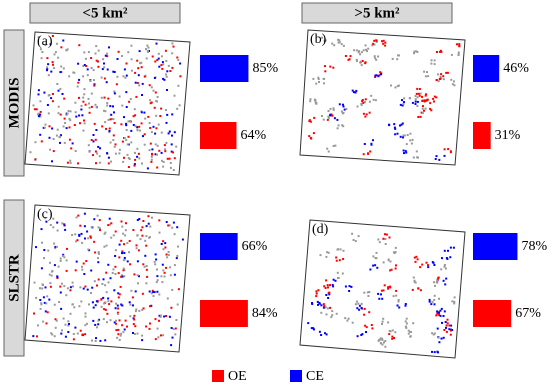  I want to click on column-header: >5 km², so click(377, 13).